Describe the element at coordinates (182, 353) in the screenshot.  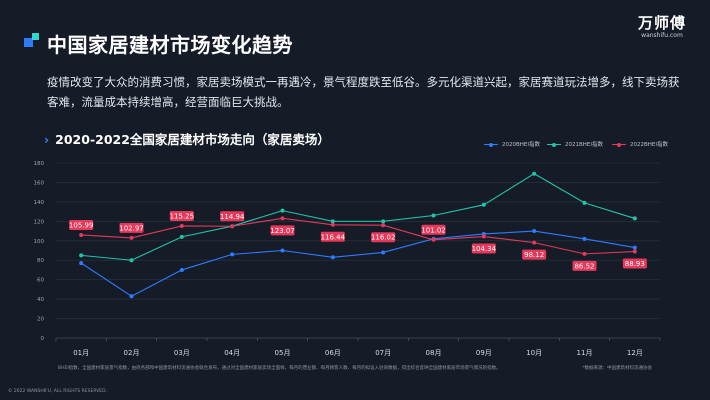
I see `x-tick-label: 03月` at that location.